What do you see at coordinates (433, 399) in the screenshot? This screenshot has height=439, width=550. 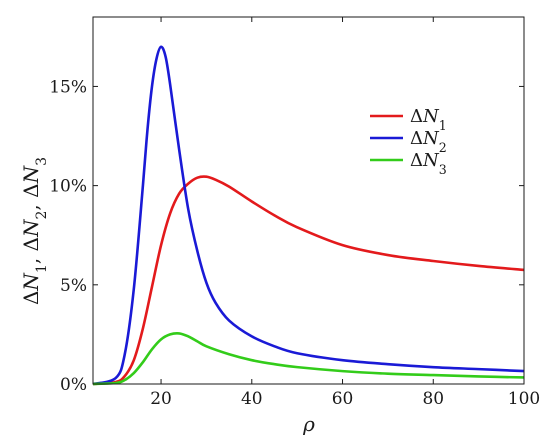 I see `x-tick-label: 80` at bounding box center [433, 399].